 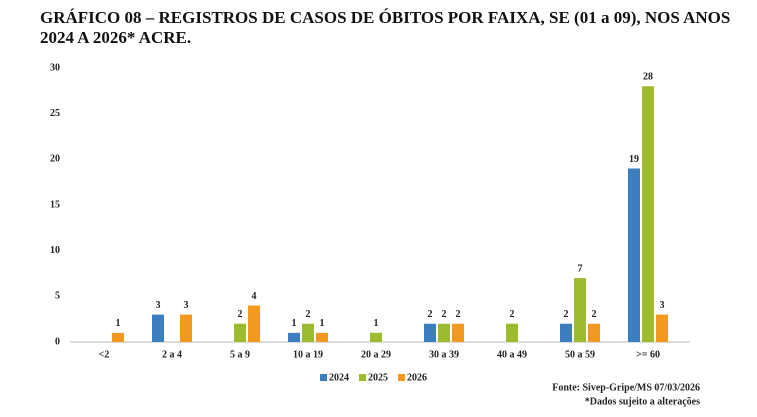 I want to click on x-tick-label: 2 a 4, so click(x=172, y=354).